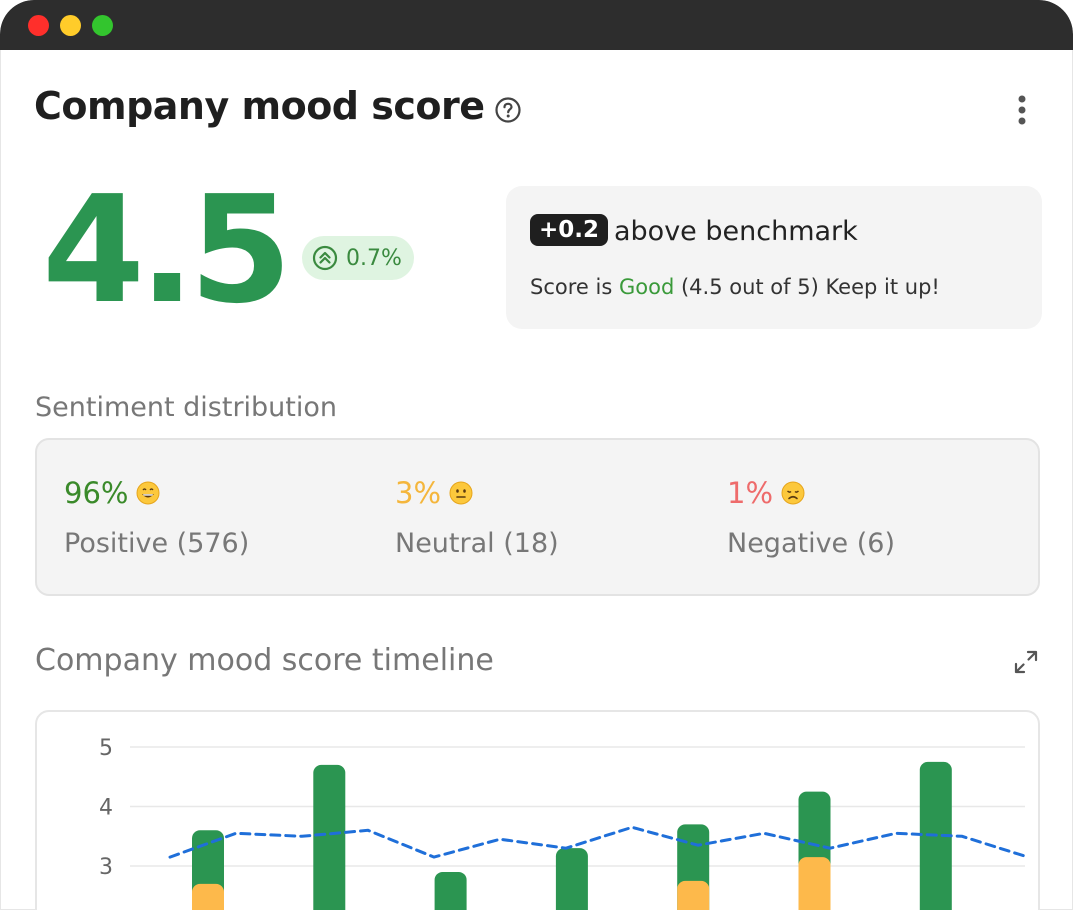  Describe the element at coordinates (156, 517) in the screenshot. I see `sentiment-positive: 96% Positive (576)` at that location.